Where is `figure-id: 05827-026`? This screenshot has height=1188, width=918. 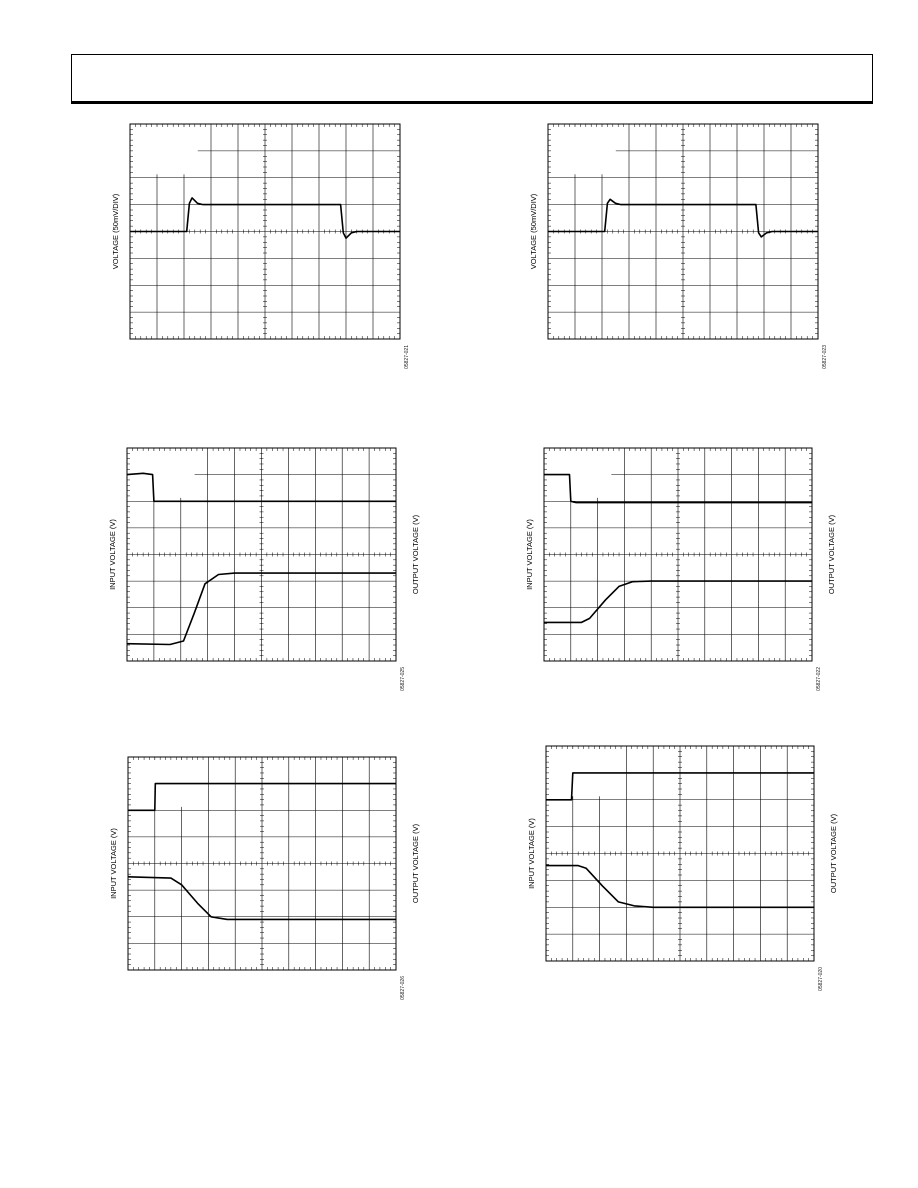 figure-id: 05827-026 is located at coordinates (403, 988).